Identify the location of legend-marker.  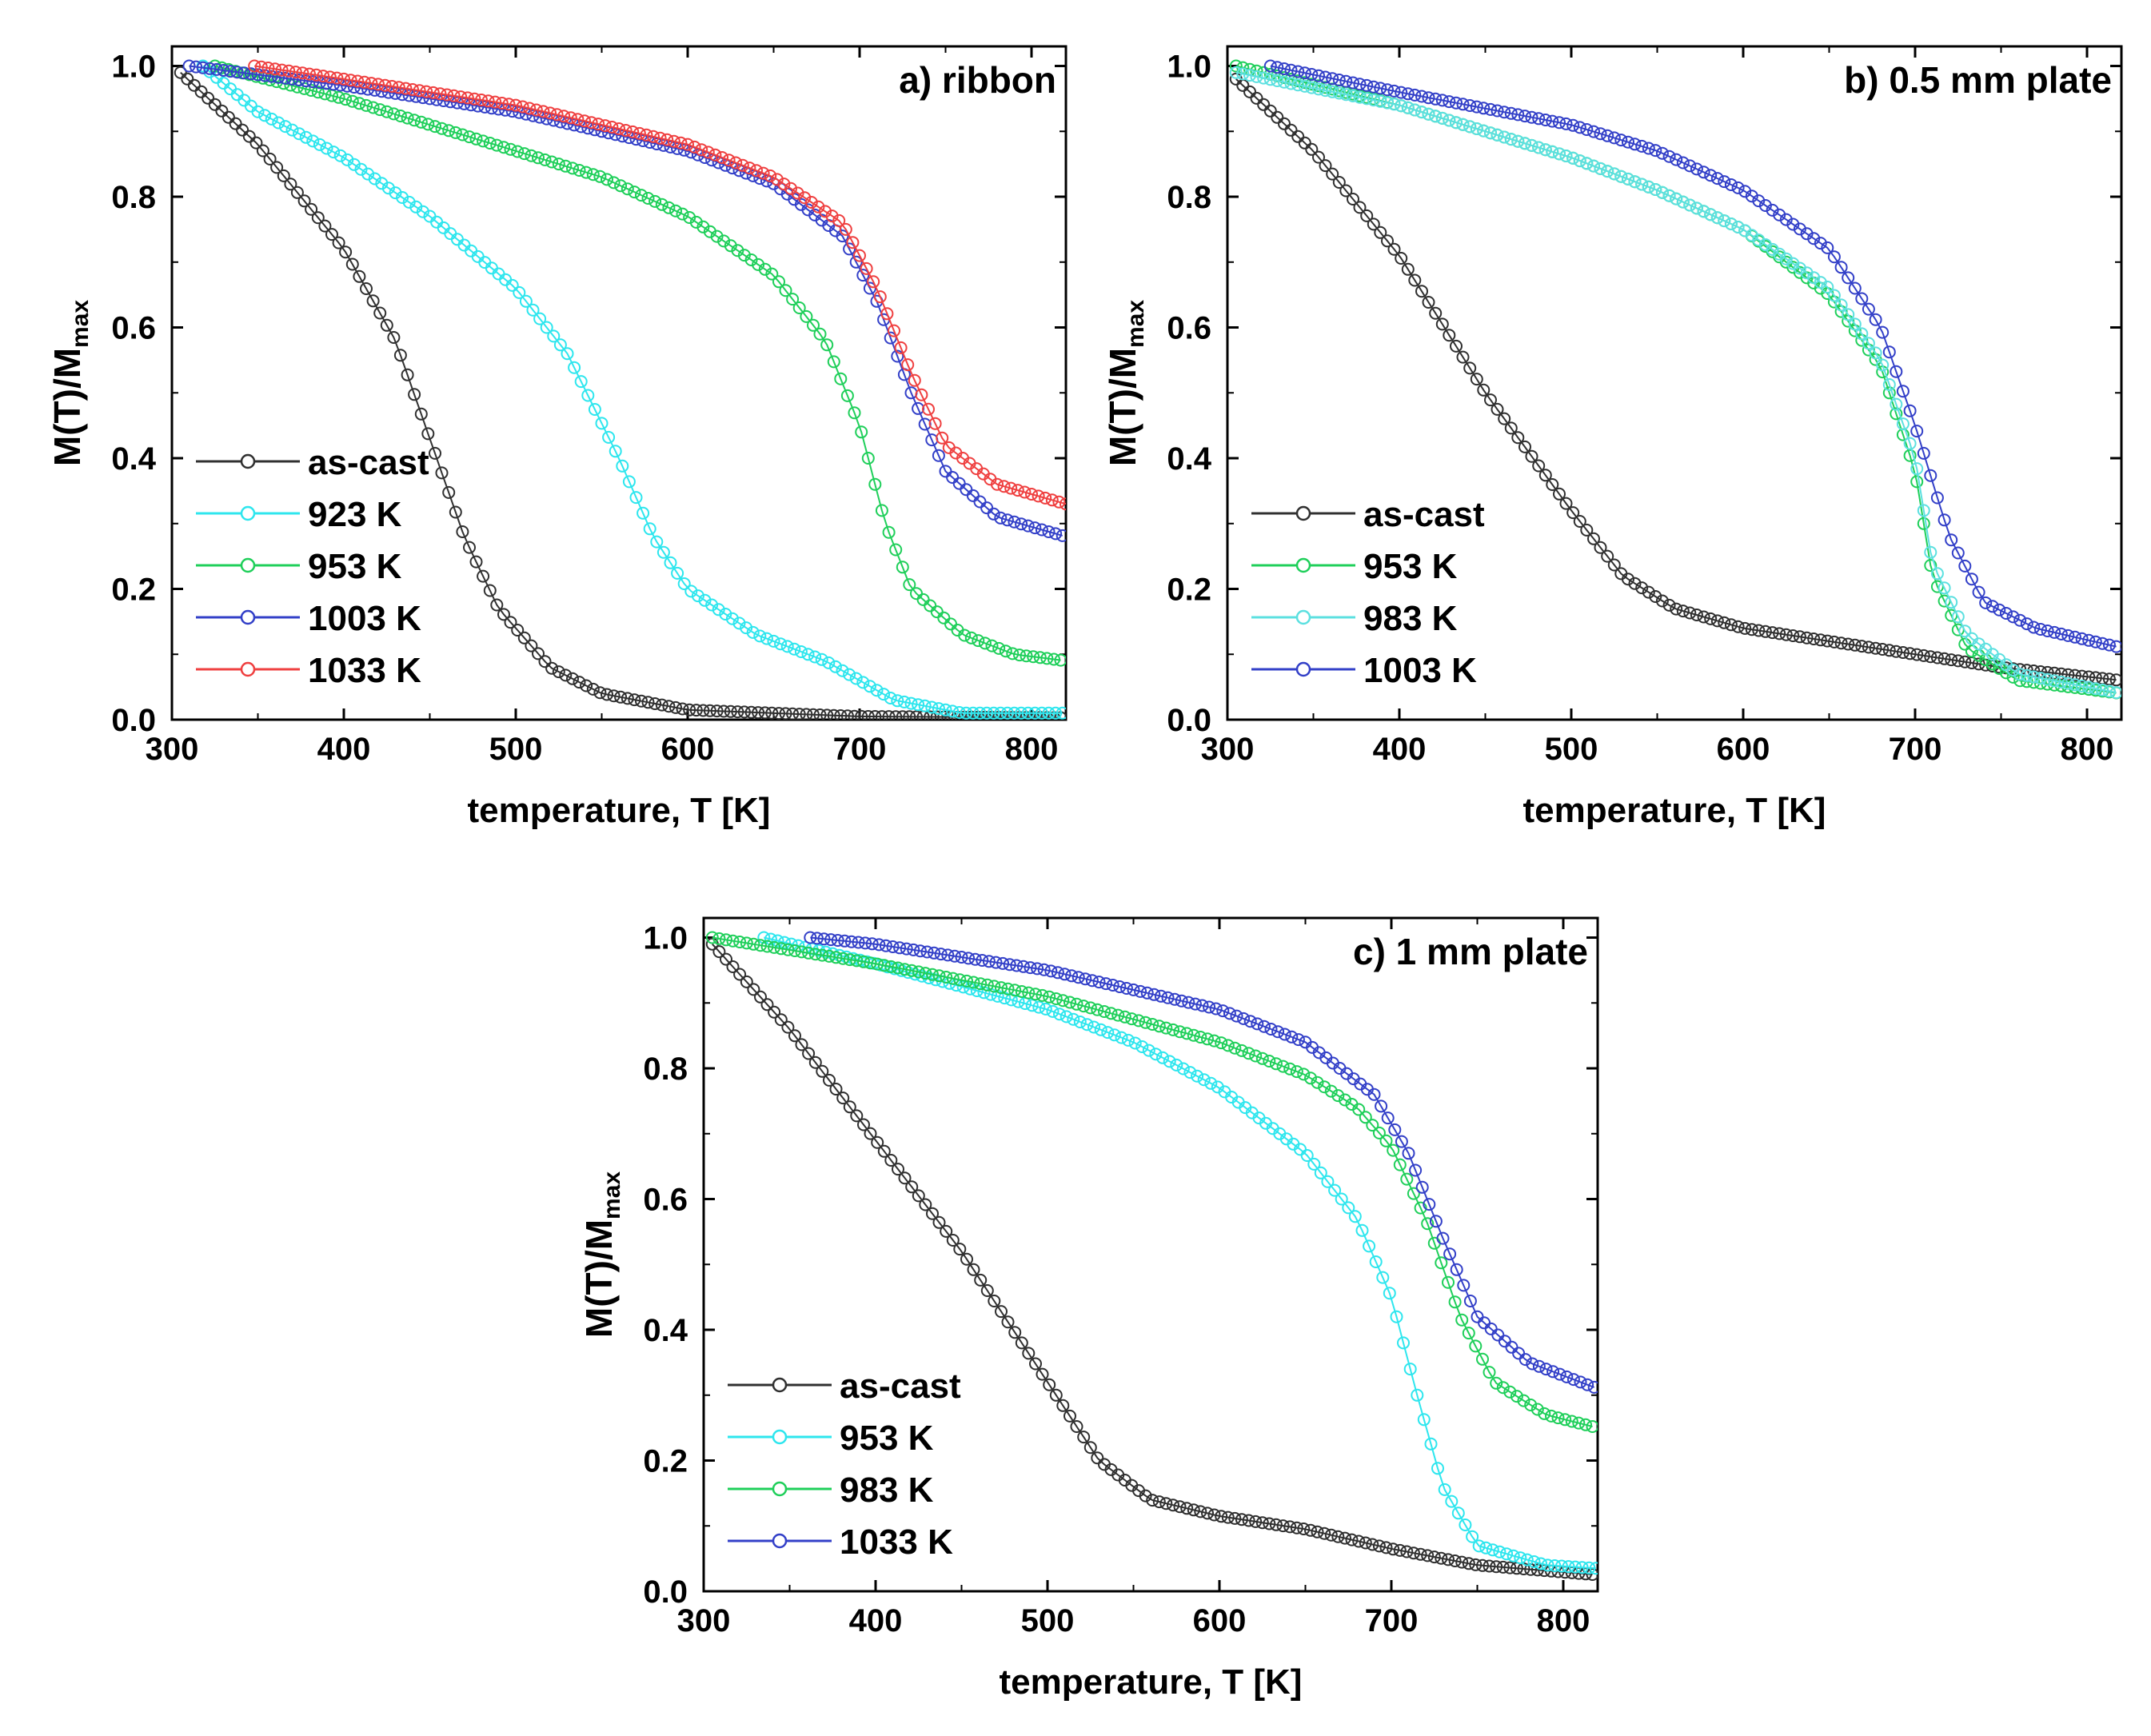
(780, 1437).